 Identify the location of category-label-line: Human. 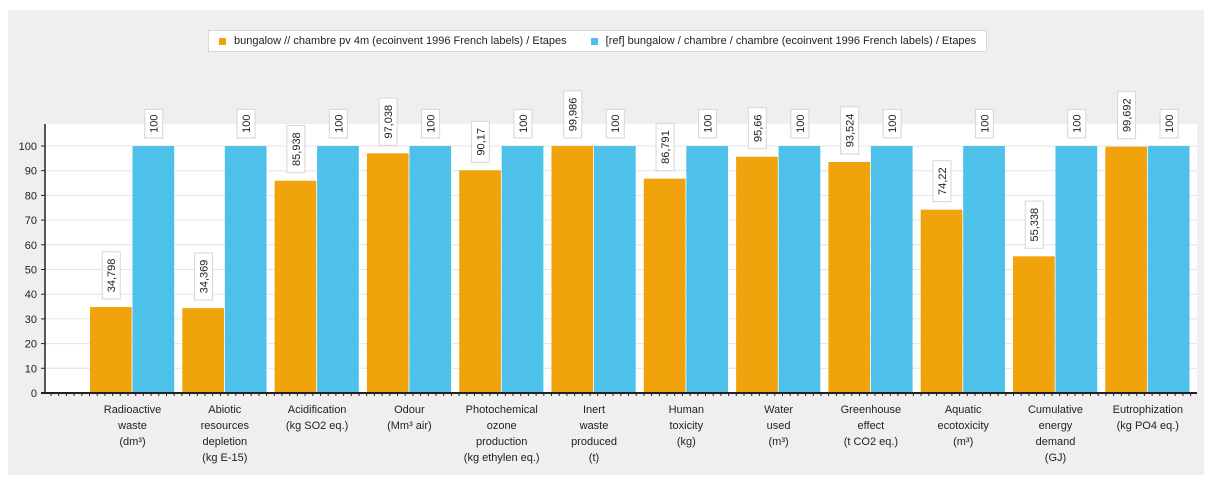
(686, 410).